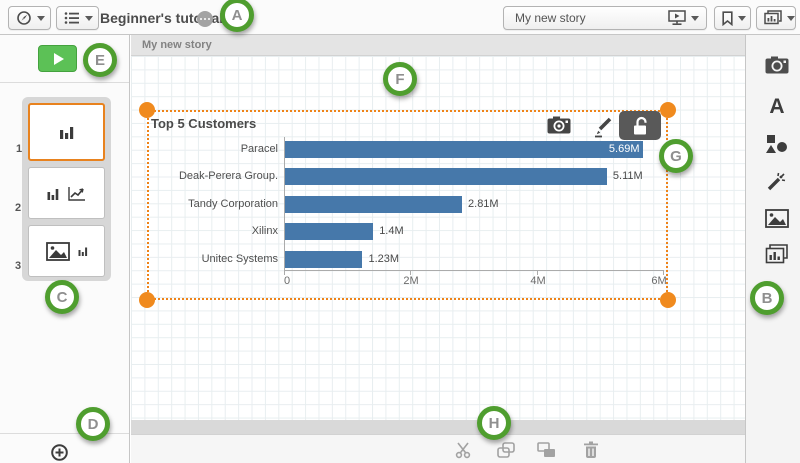 The width and height of the screenshot is (800, 463). I want to click on story-selector: My new story, so click(605, 18).